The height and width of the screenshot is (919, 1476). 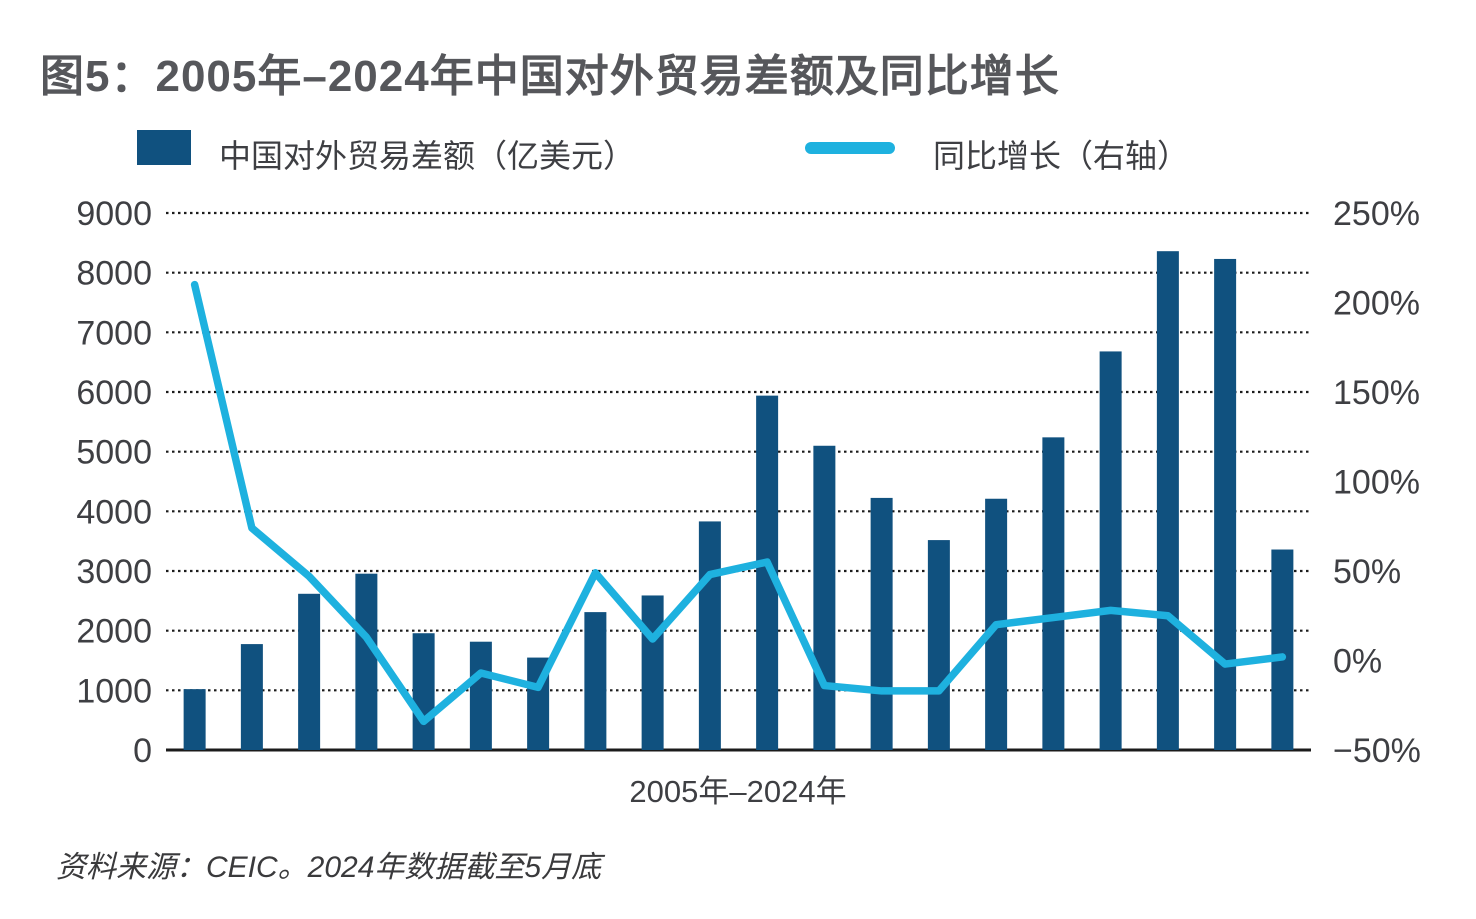 I want to click on x-axis-label: 2005年–2024年, so click(x=738, y=791).